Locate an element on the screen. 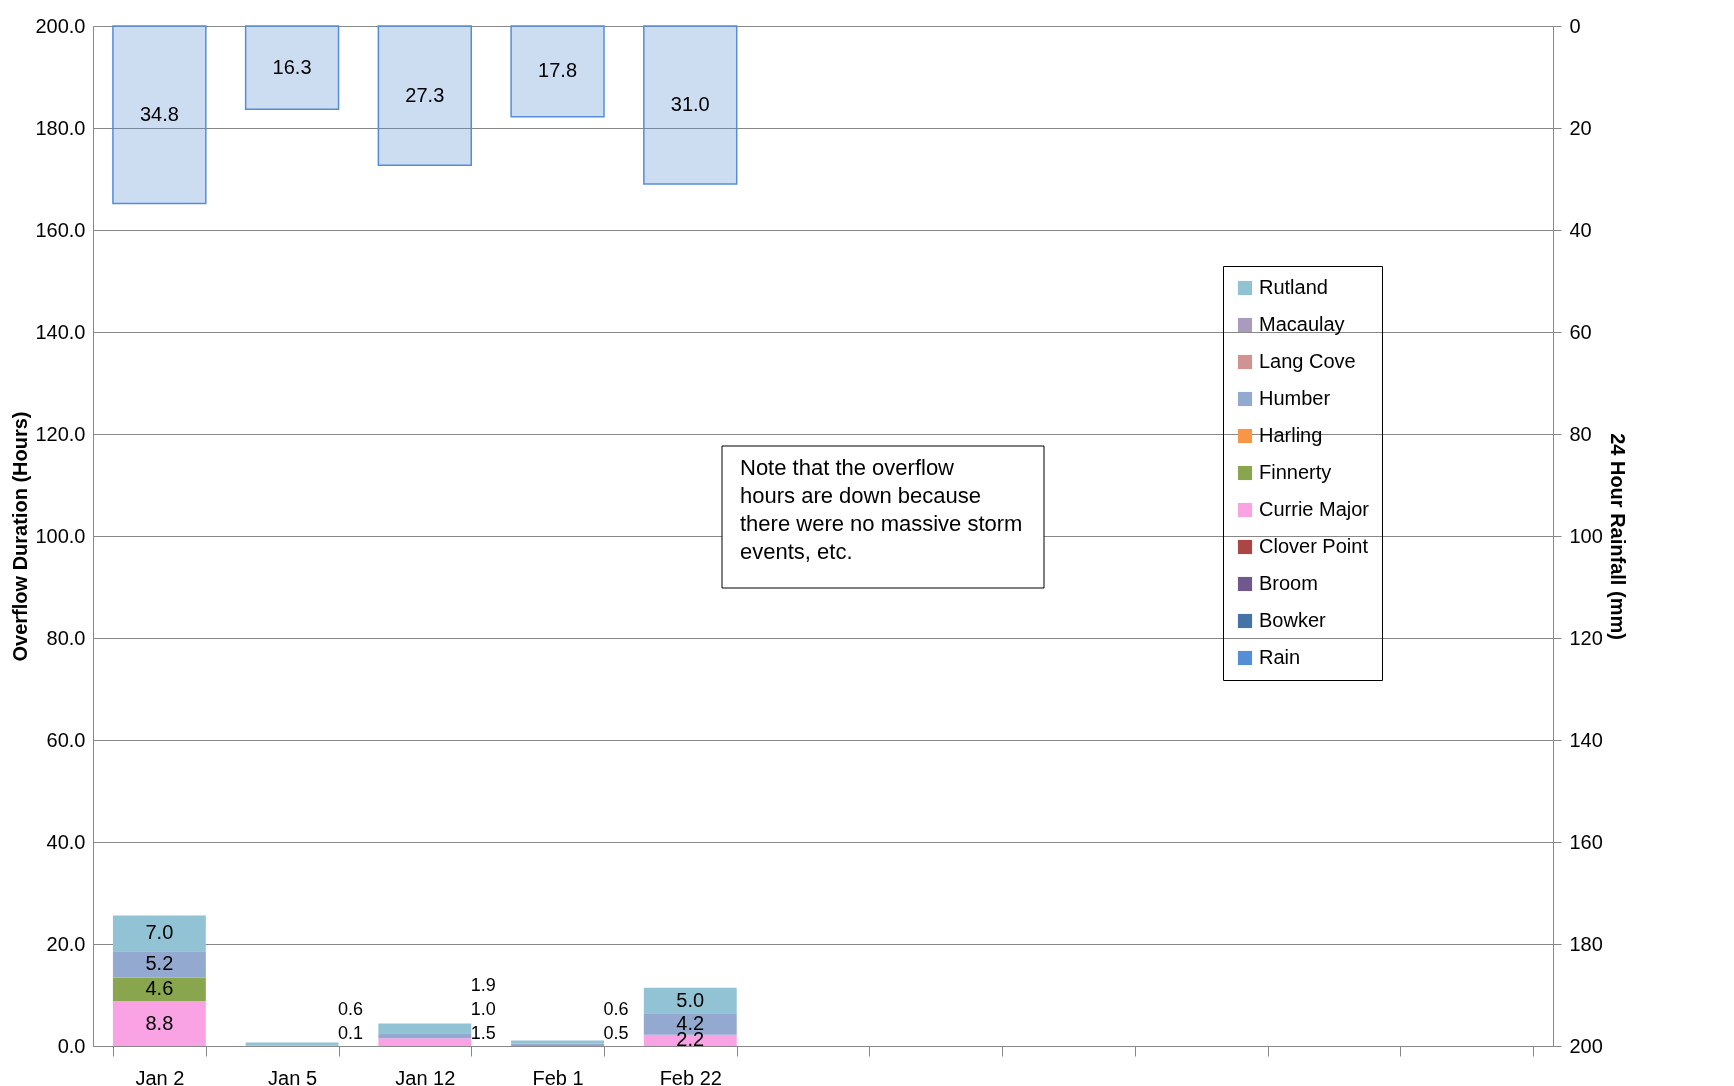  data-label: 27.3 is located at coordinates (425, 94).